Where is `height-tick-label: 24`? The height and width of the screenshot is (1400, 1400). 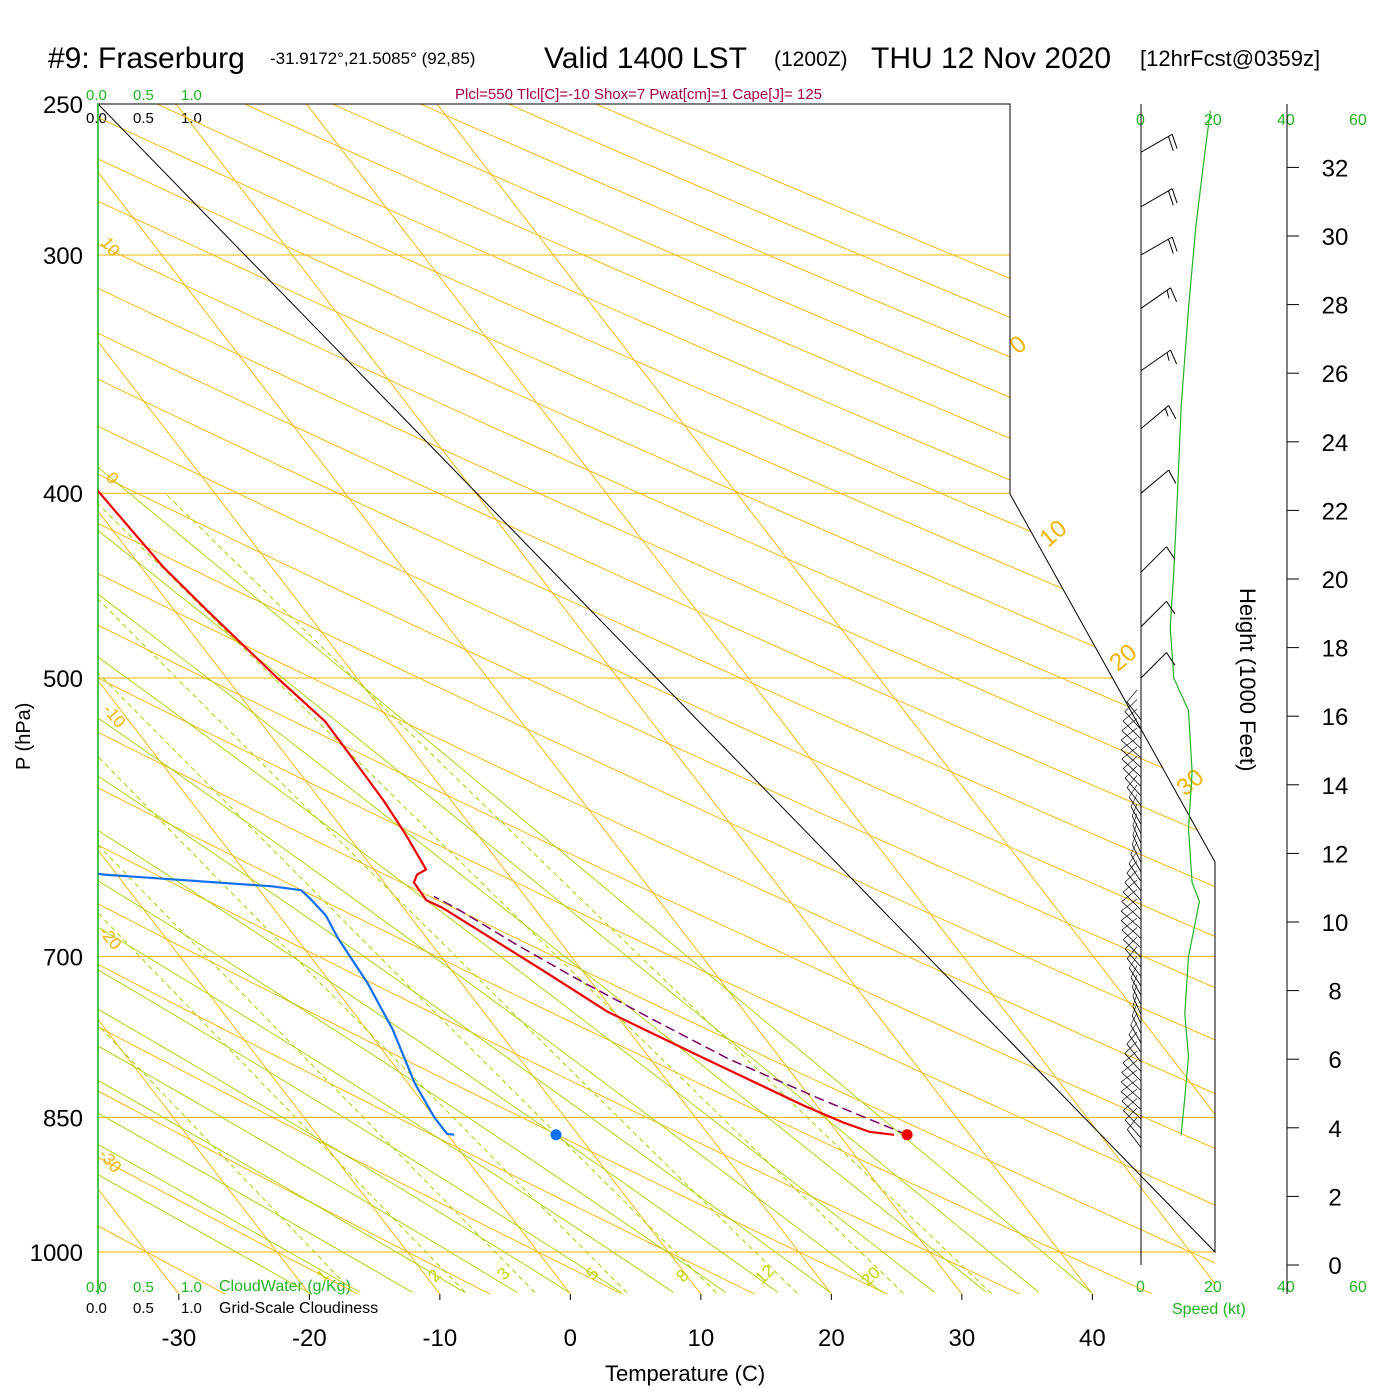 height-tick-label: 24 is located at coordinates (1335, 443).